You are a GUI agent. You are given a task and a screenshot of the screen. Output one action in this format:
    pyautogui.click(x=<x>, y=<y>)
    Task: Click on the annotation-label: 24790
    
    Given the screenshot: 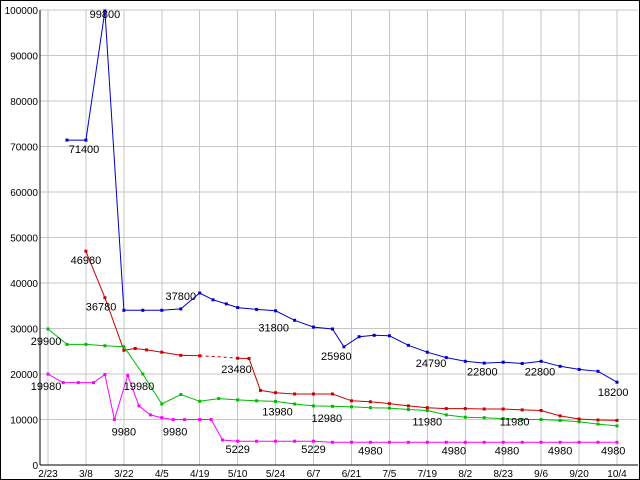 What is the action you would take?
    pyautogui.click(x=431, y=364)
    